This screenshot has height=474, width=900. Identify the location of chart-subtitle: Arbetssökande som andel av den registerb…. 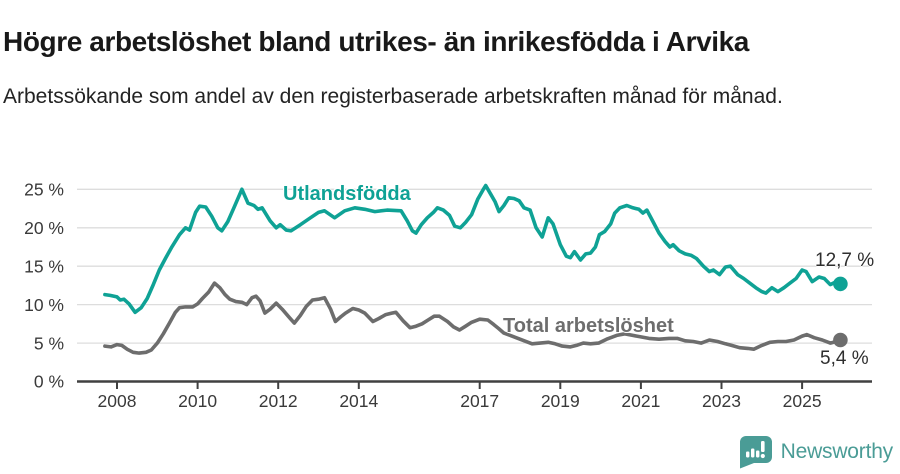
(393, 96).